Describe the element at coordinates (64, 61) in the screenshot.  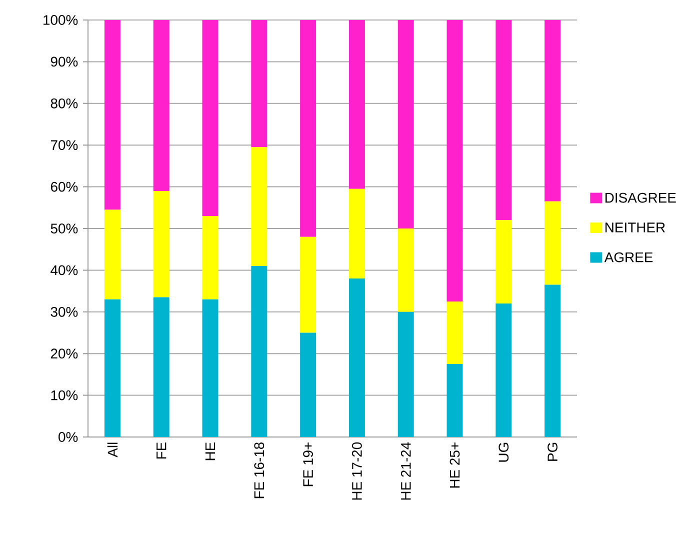
I see `y-tick-label: 90%` at that location.